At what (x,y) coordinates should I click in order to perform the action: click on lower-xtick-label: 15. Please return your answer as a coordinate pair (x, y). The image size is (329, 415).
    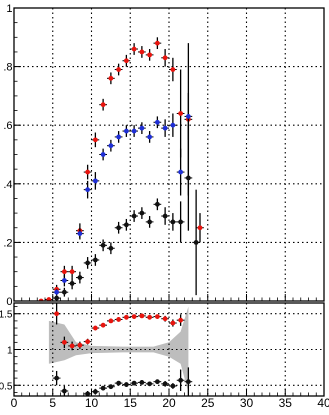
    Looking at the image, I should click on (131, 403).